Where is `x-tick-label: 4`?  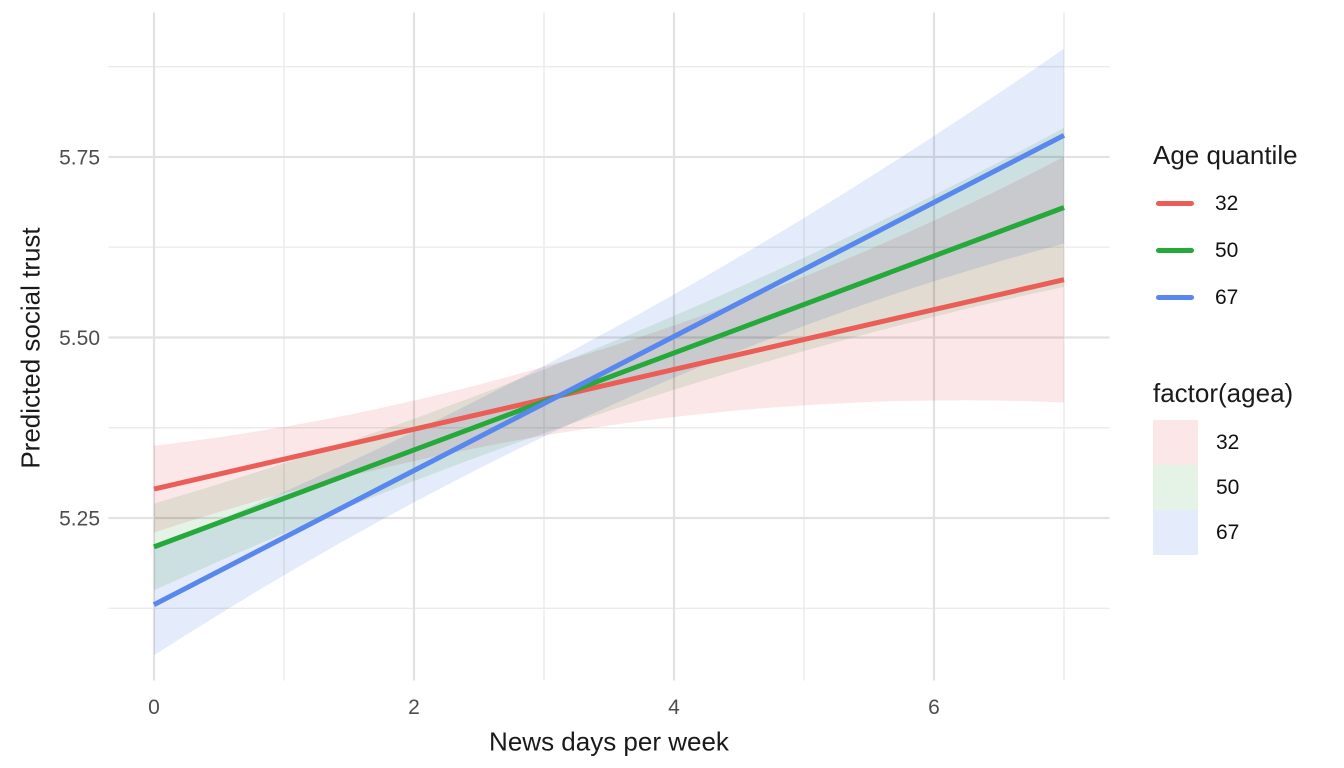 x-tick-label: 4 is located at coordinates (674, 707).